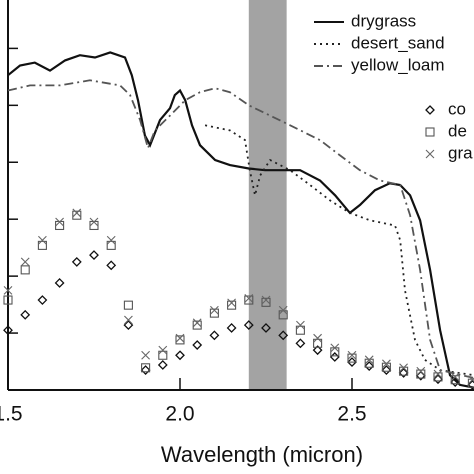 This screenshot has height=474, width=474. I want to click on x-axis-label: Wavelength (micron), so click(262, 454).